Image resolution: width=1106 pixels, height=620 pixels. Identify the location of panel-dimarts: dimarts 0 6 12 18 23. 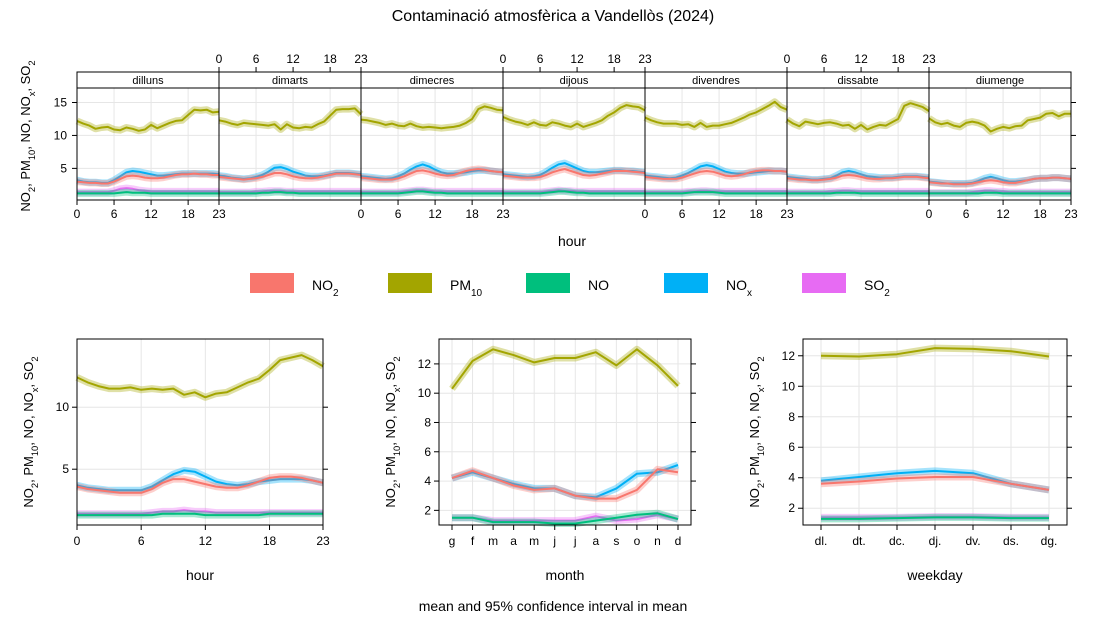
(292, 126).